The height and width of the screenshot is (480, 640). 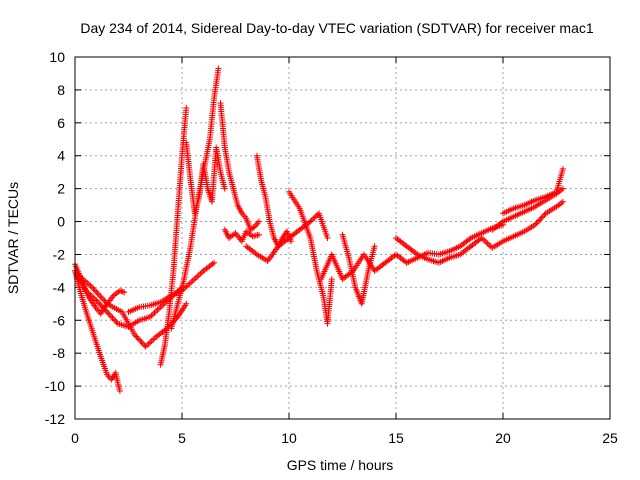 I want to click on series-arc6, so click(x=173, y=236).